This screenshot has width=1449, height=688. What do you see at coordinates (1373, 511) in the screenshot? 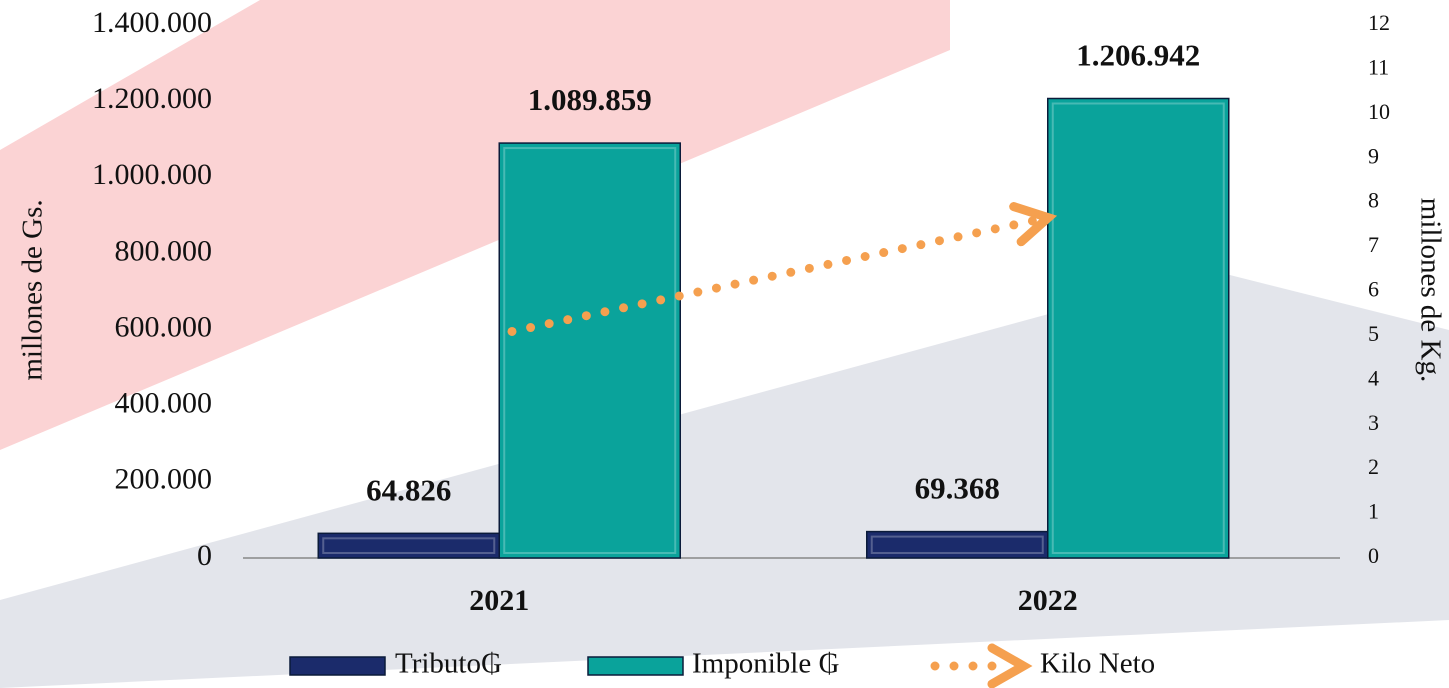
I see `y2-tick-label: 1` at bounding box center [1373, 511].